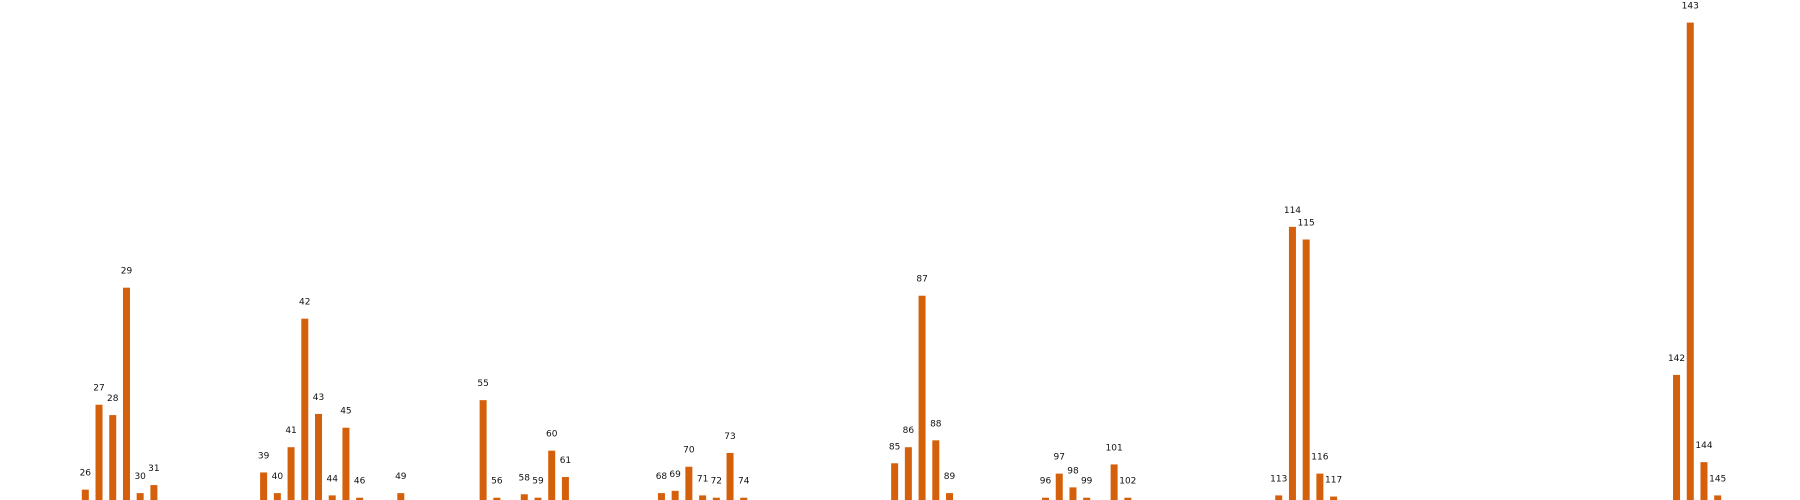 The height and width of the screenshot is (500, 1800). Describe the element at coordinates (894, 447) in the screenshot. I see `bar-label: 85` at that location.